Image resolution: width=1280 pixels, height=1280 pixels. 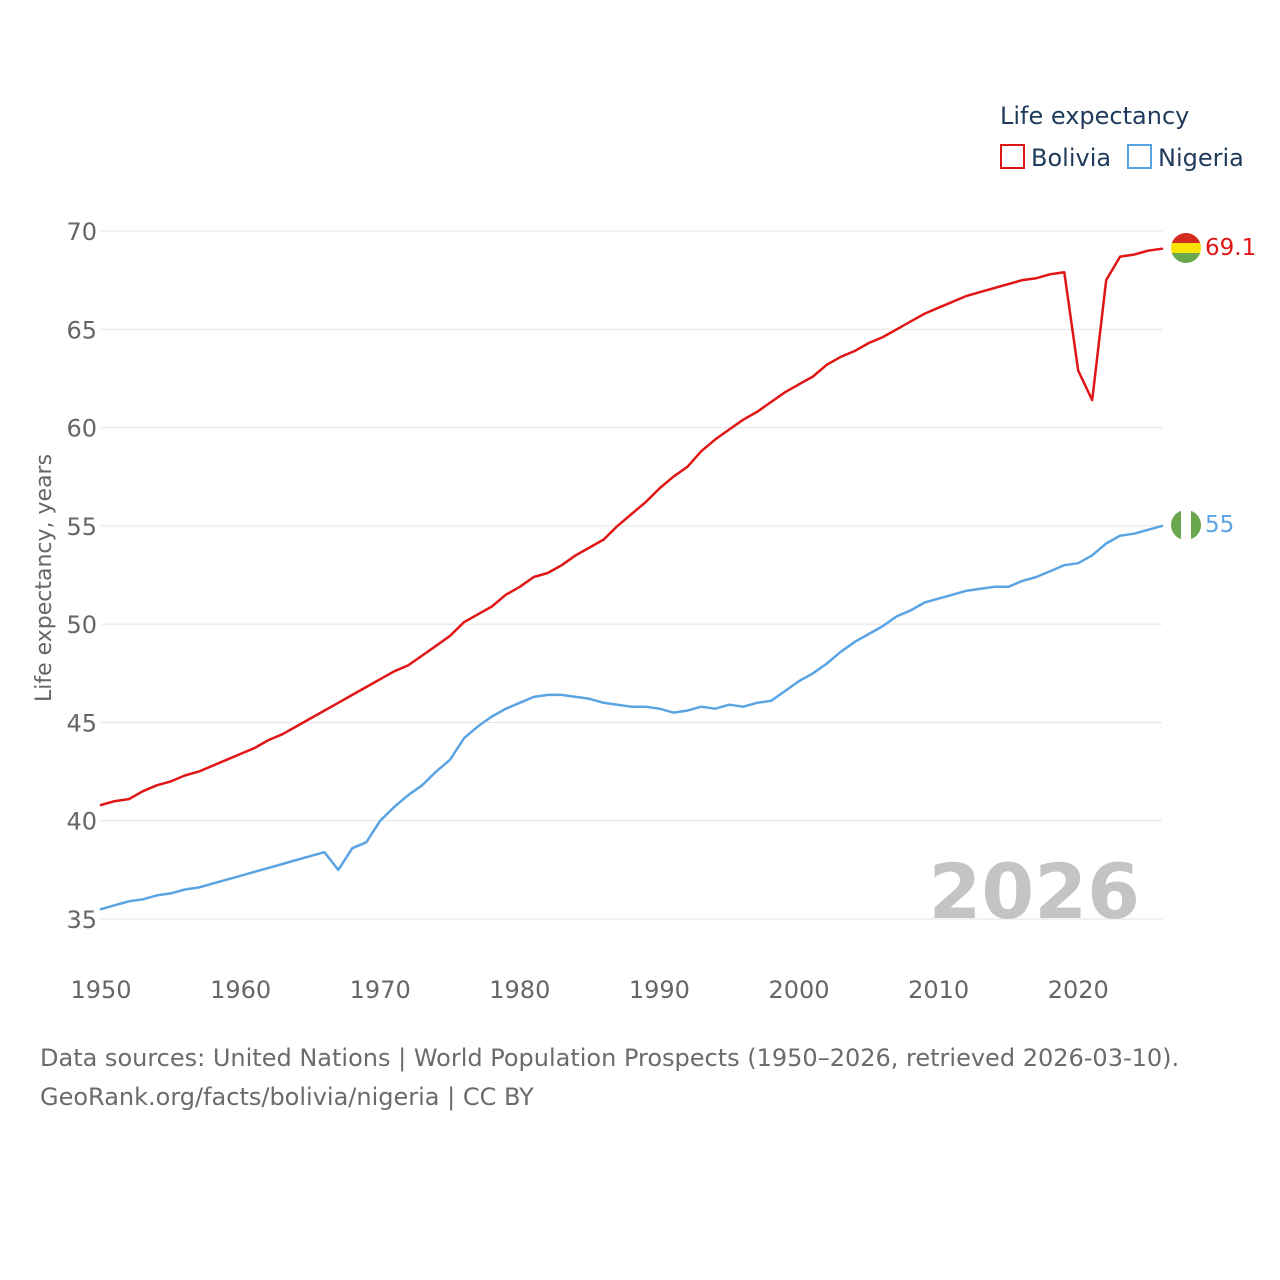 I want to click on y-tick-label-60: 60, so click(x=81, y=429).